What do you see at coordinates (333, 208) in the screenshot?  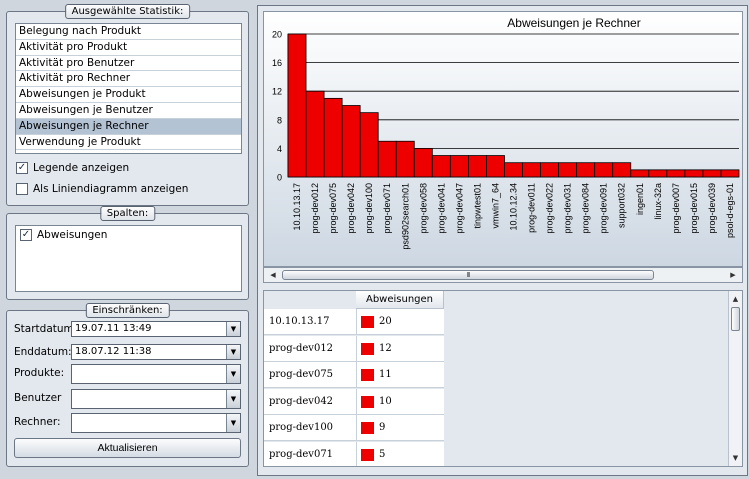 I see `x-tick-label: prog-dev075` at bounding box center [333, 208].